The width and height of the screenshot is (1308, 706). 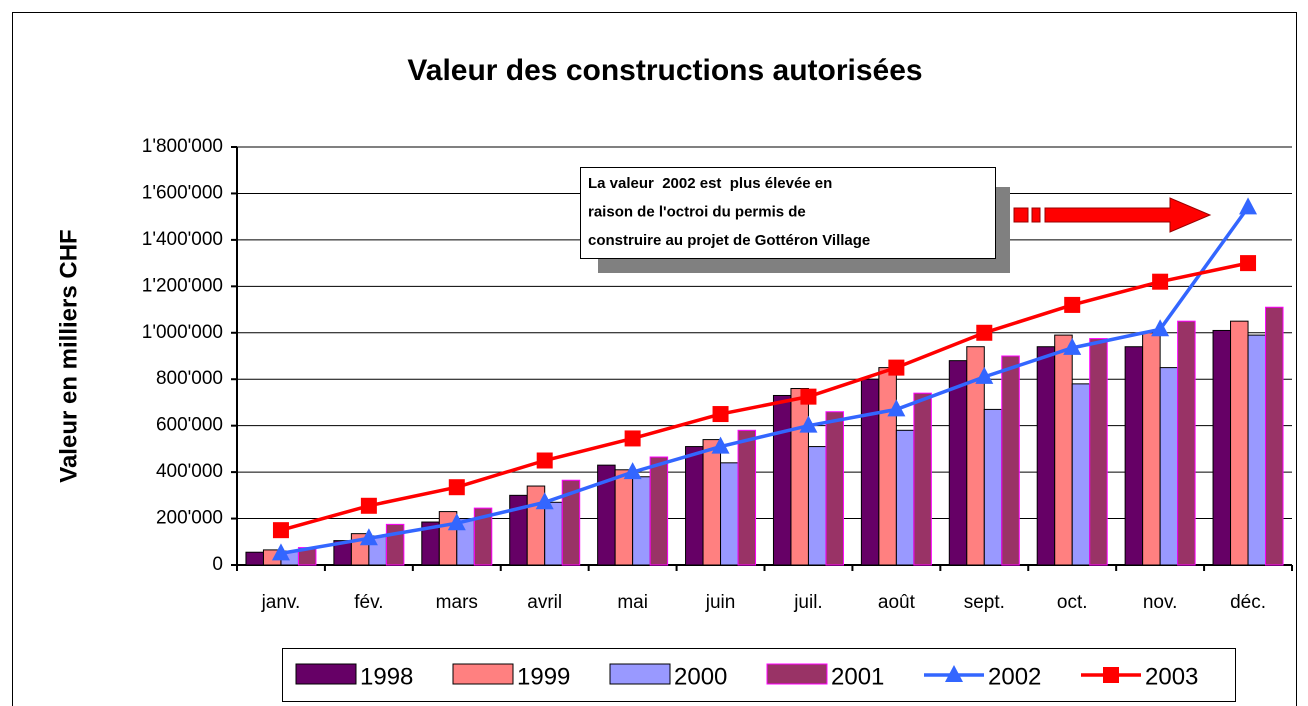 I want to click on x-tick-label: août, so click(x=897, y=602).